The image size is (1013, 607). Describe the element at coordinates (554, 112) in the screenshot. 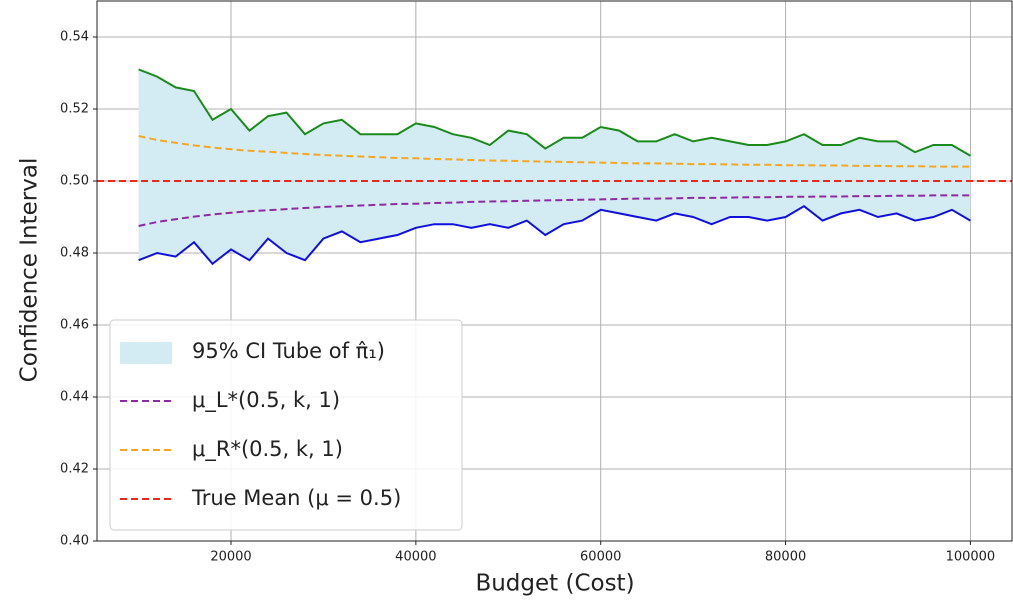

I see `ci-upper-line` at that location.